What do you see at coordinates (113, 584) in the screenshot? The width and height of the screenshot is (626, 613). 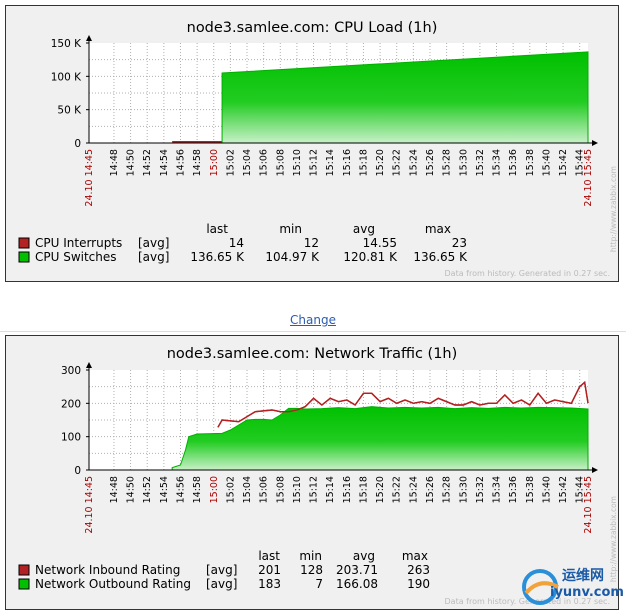 I see `legend-series-name: Network Outbound Rating` at bounding box center [113, 584].